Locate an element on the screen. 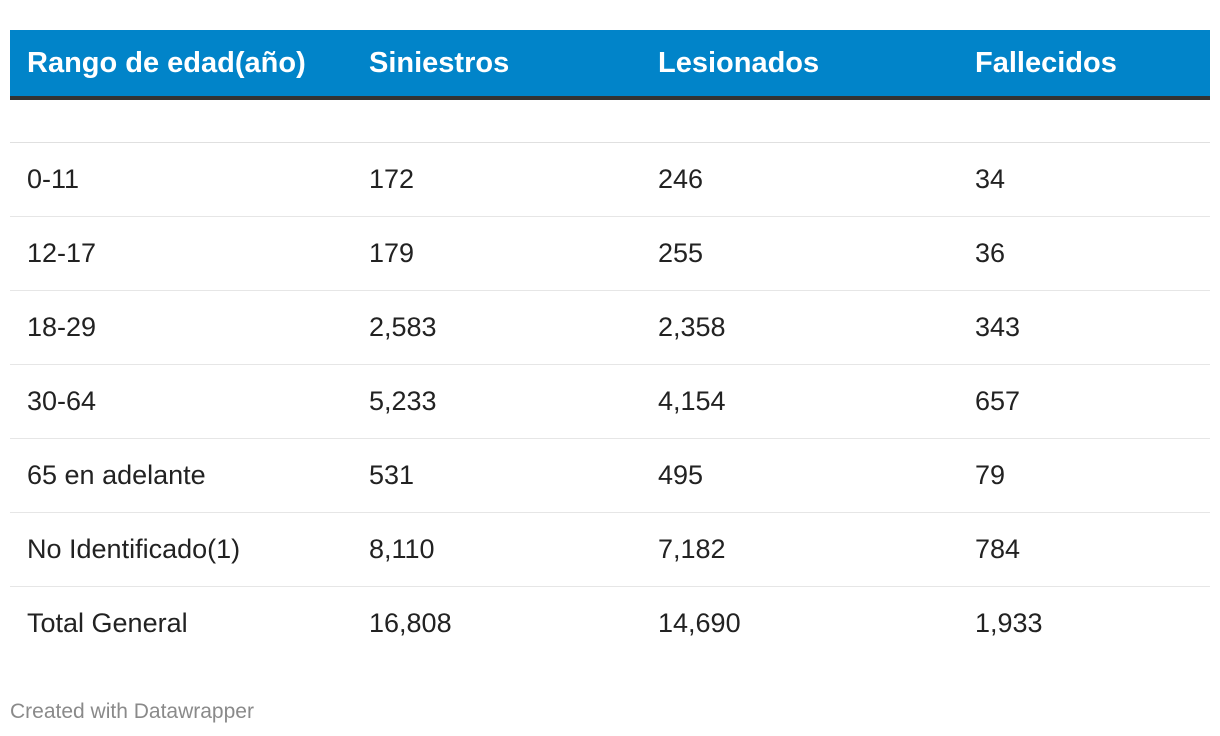 The height and width of the screenshot is (736, 1220). spacer-cell is located at coordinates (610, 120).